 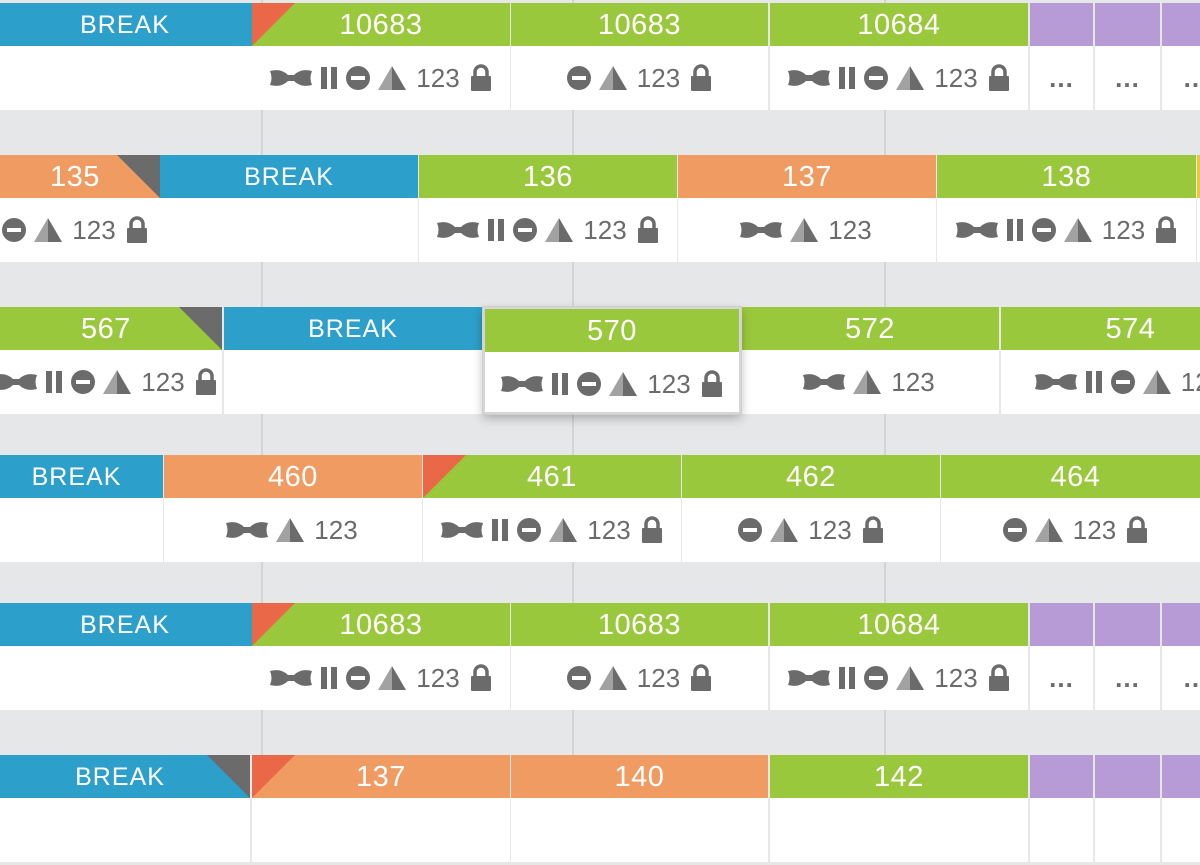 I want to click on slot-label: 138, so click(x=1066, y=177).